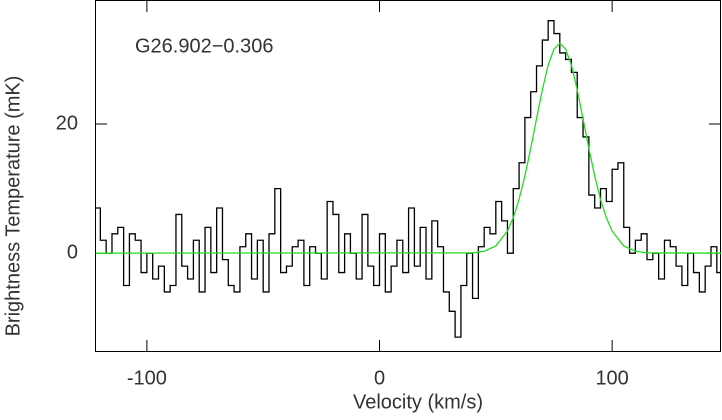  I want to click on annotation: G26.902−0.306, so click(204, 46).